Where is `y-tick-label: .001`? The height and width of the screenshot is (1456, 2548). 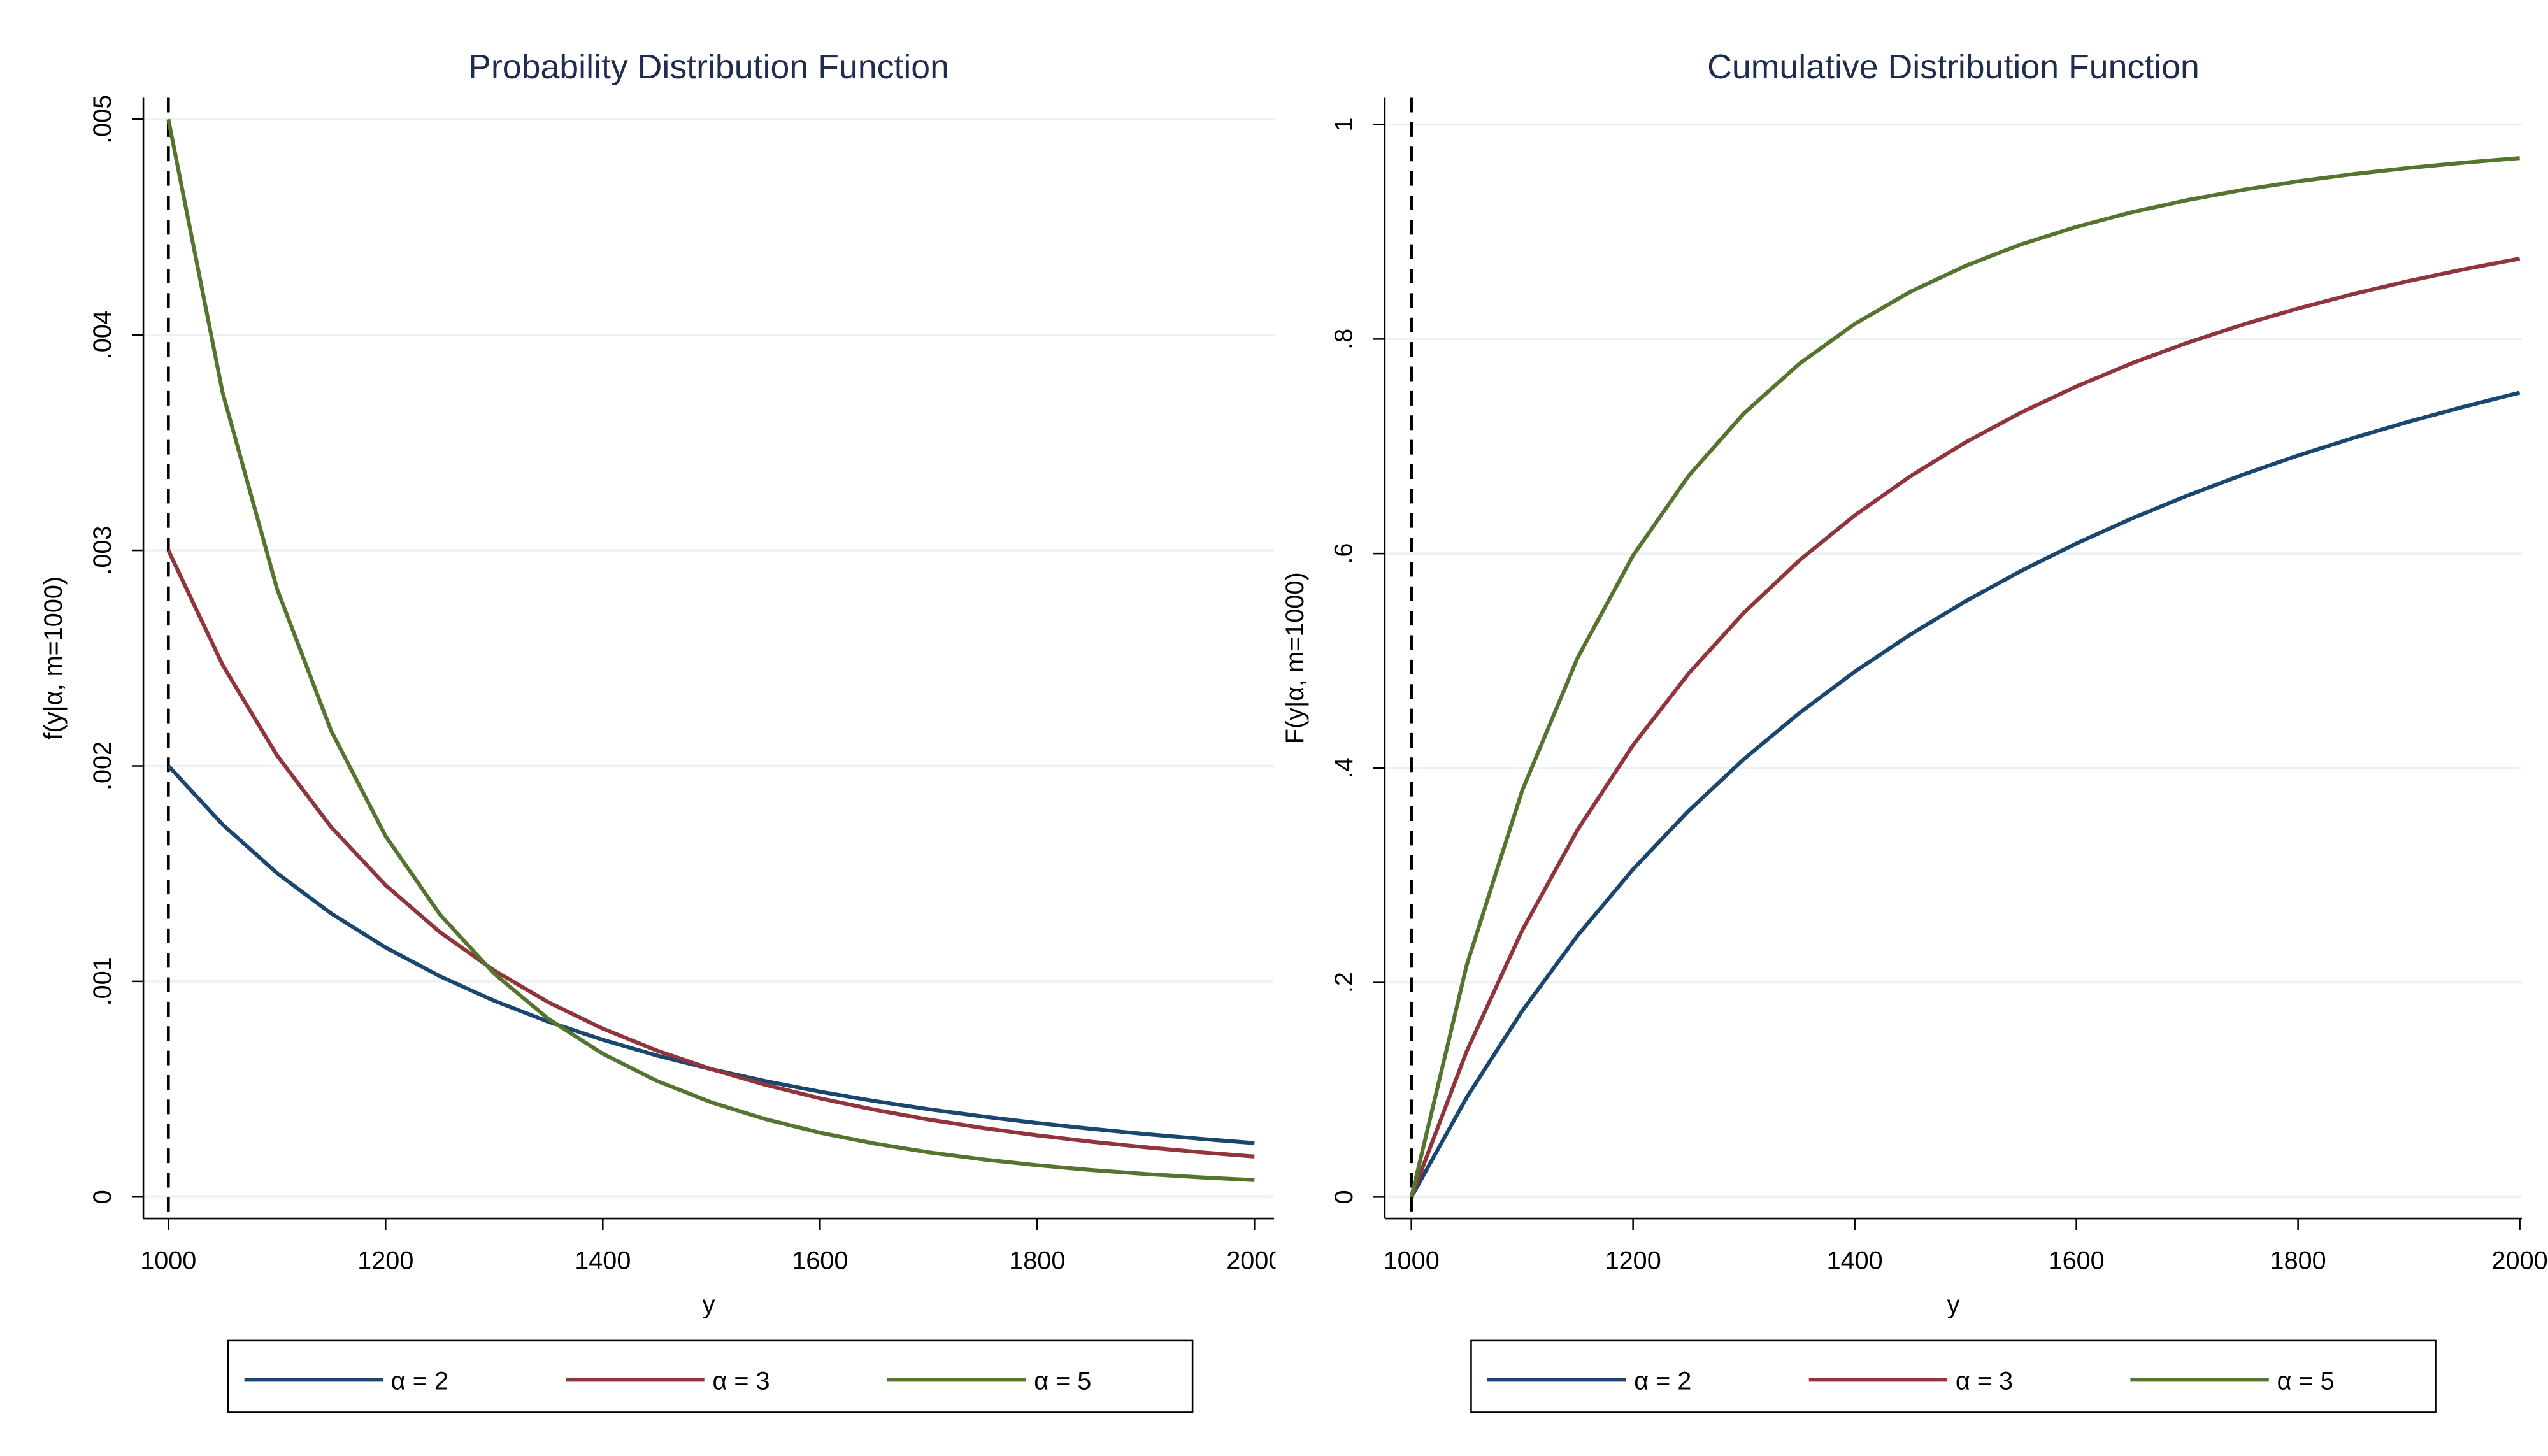 y-tick-label: .001 is located at coordinates (103, 981).